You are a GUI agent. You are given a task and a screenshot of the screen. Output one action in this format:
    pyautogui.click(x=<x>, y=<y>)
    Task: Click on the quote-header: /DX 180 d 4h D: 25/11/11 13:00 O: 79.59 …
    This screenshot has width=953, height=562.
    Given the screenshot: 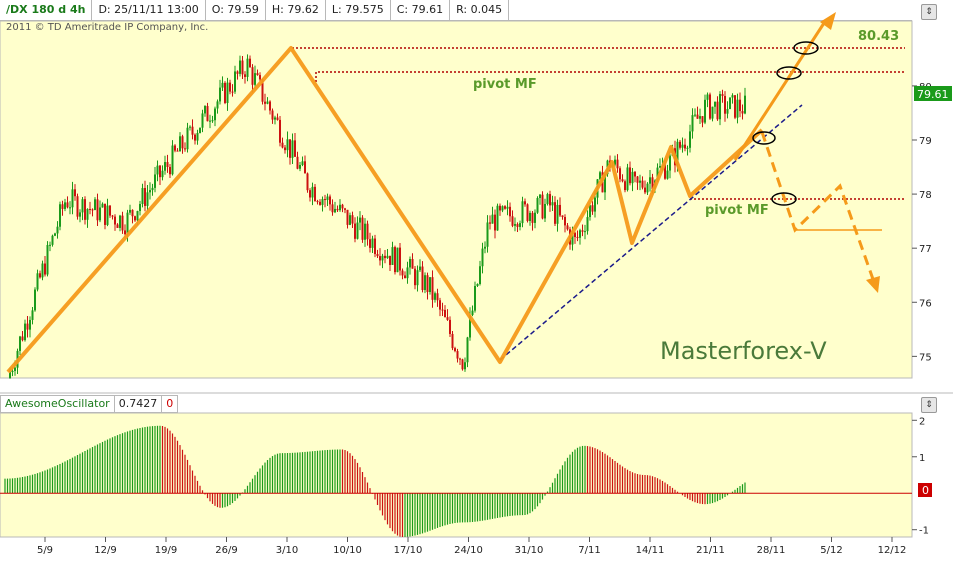 What is the action you would take?
    pyautogui.click(x=456, y=10)
    